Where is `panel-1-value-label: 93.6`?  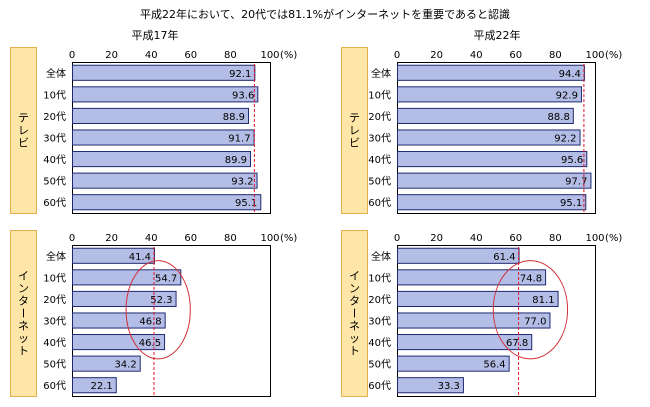
panel-1-value-label: 93.6 is located at coordinates (243, 95).